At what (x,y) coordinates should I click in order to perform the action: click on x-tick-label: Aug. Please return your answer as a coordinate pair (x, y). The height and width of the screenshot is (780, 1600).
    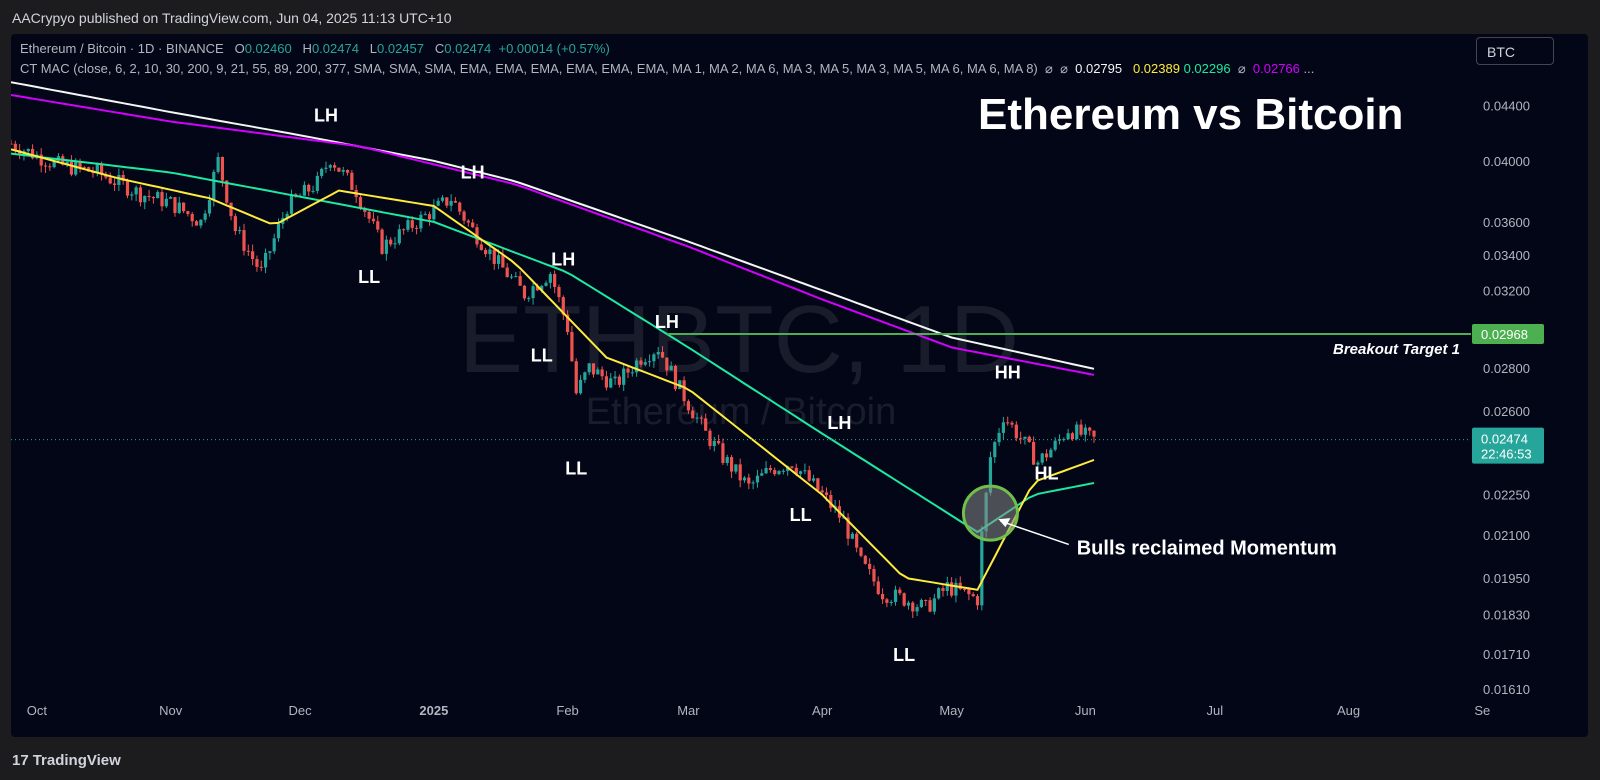
    Looking at the image, I should click on (1348, 710).